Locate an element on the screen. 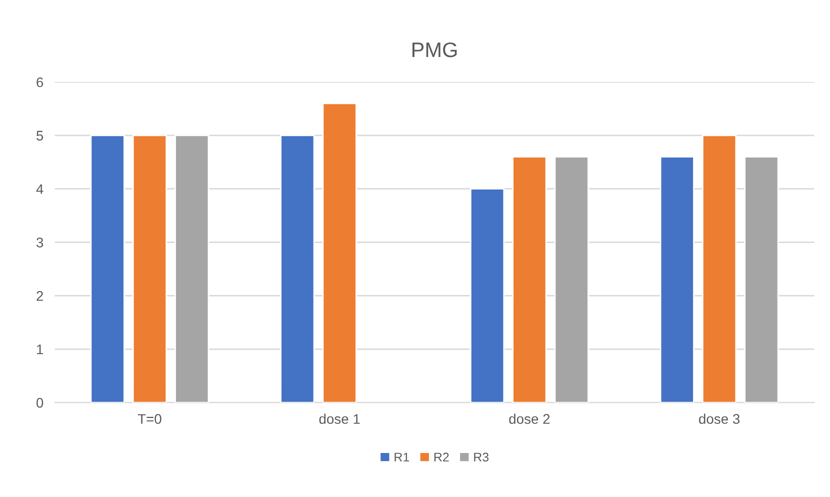 This screenshot has width=830, height=497. y-tick-label: 6 is located at coordinates (40, 82).